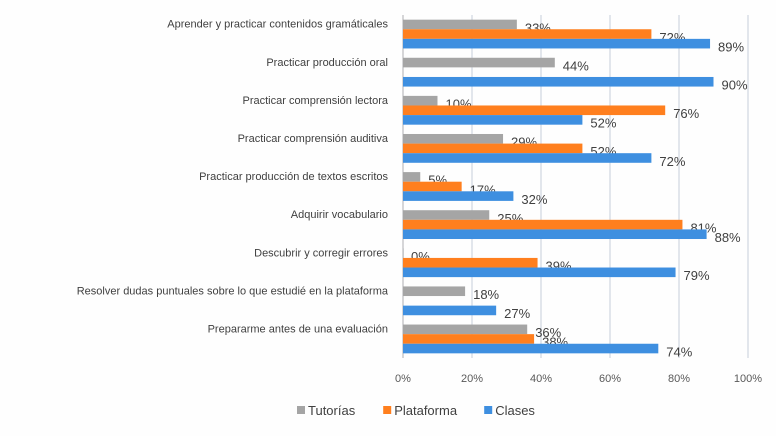  What do you see at coordinates (315, 101) in the screenshot?
I see `category-label: Practicar comprensión lectora` at bounding box center [315, 101].